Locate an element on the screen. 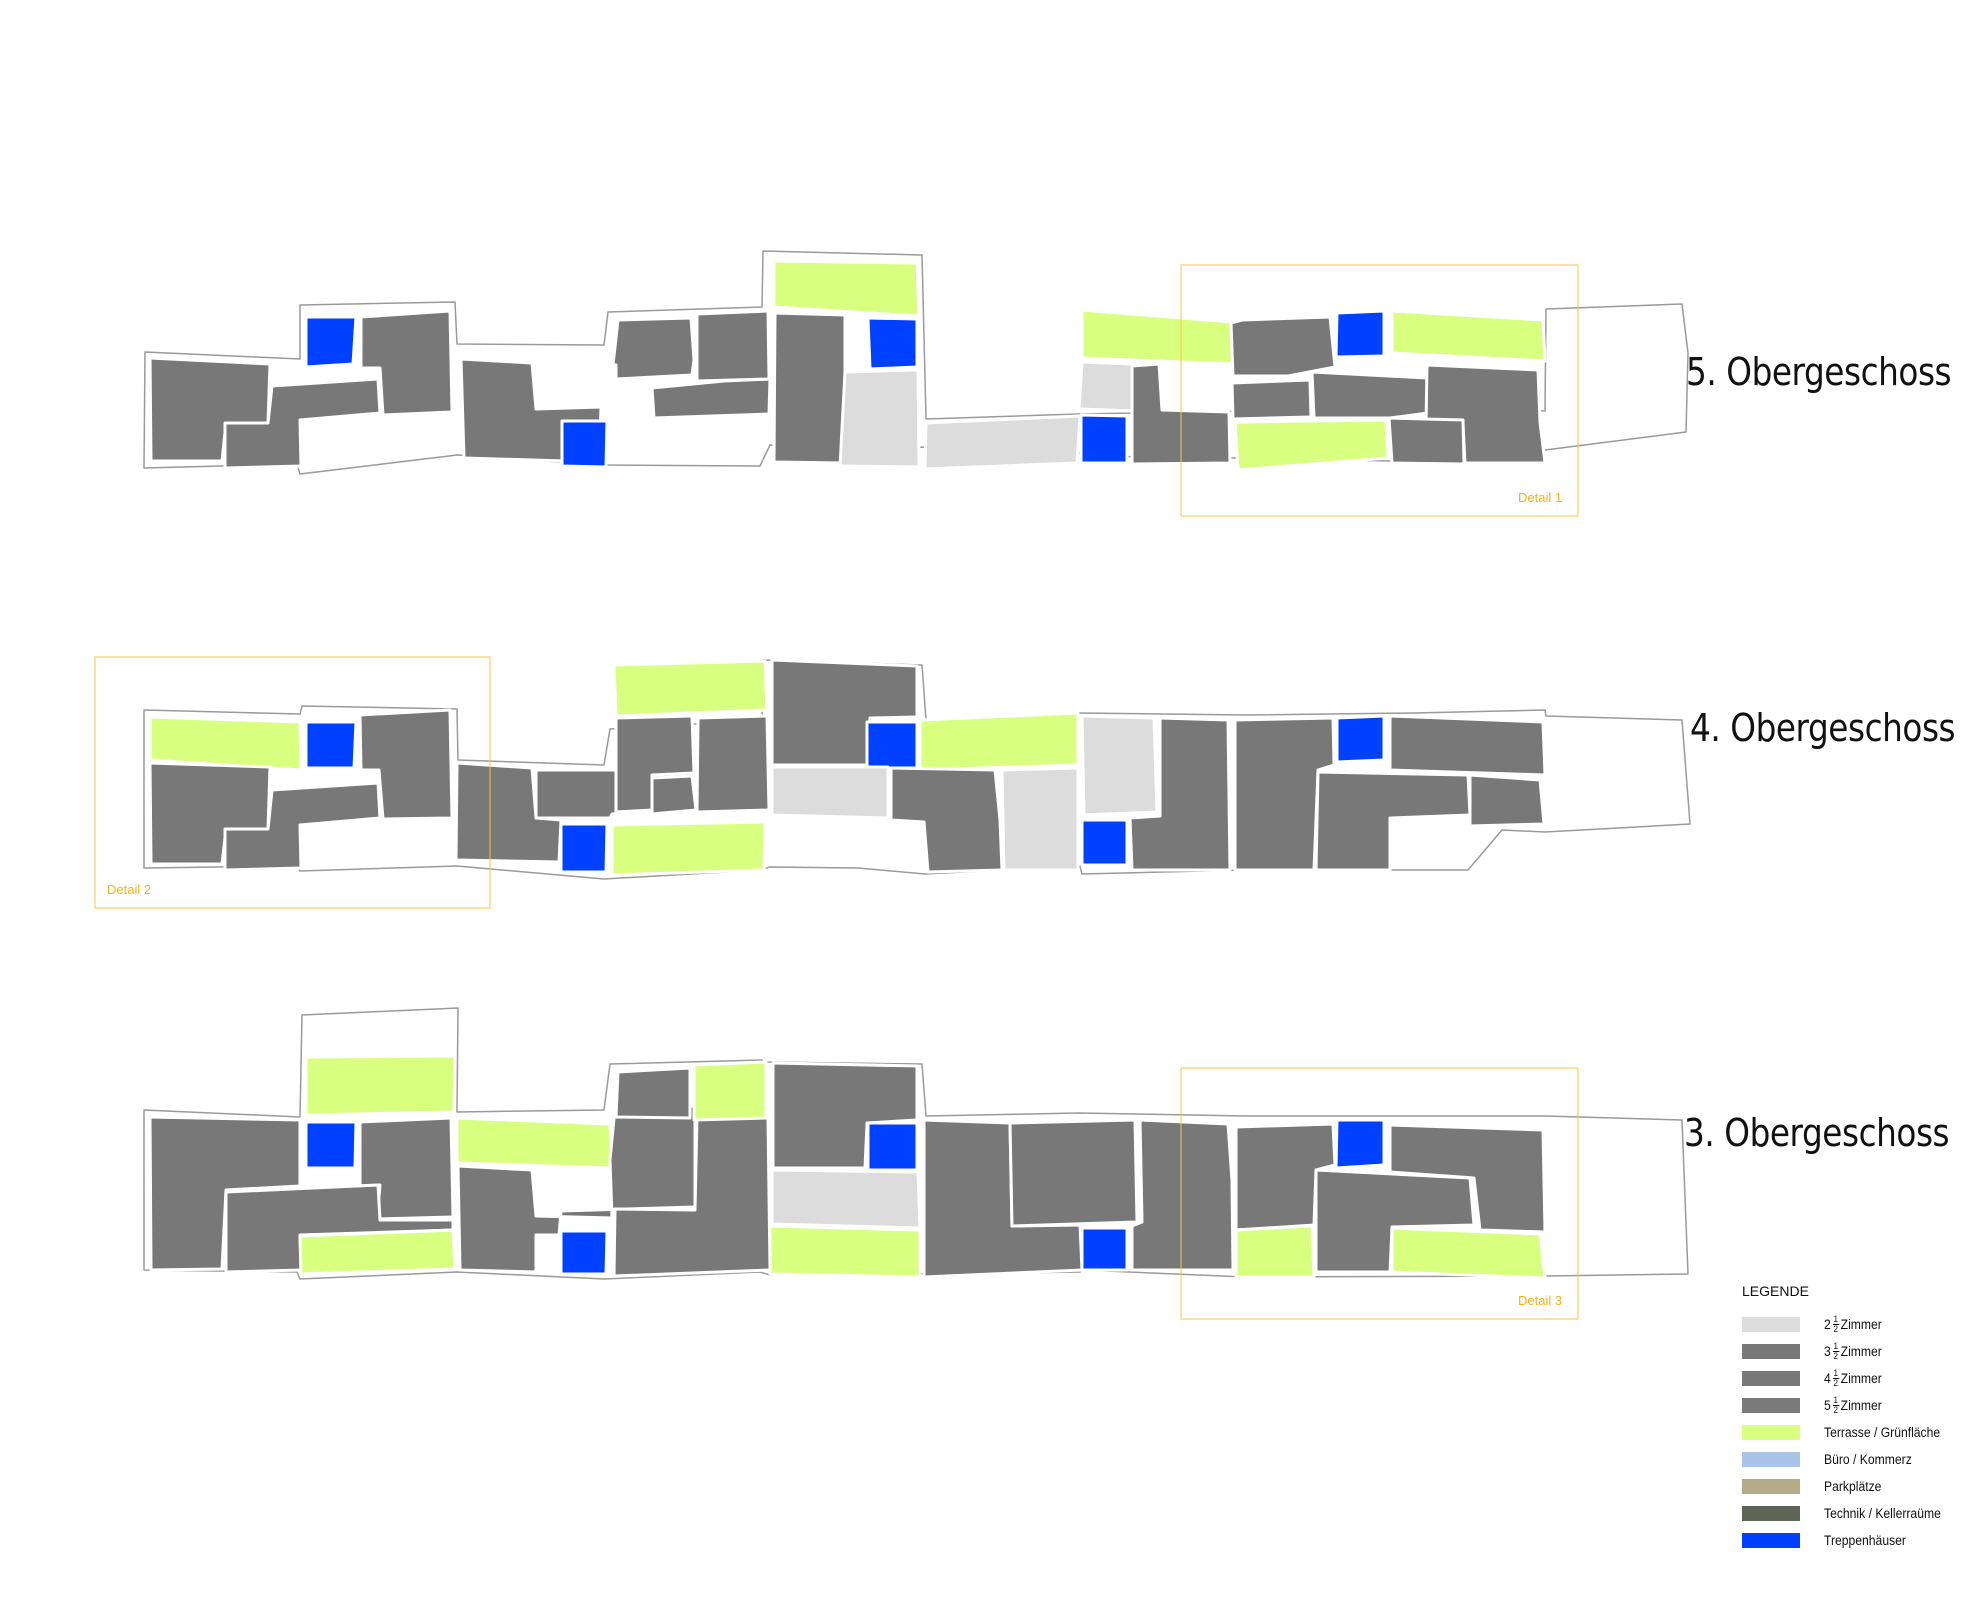  floor-label-4-obergeschoss: 4. Obergeschoss is located at coordinates (1823, 728).